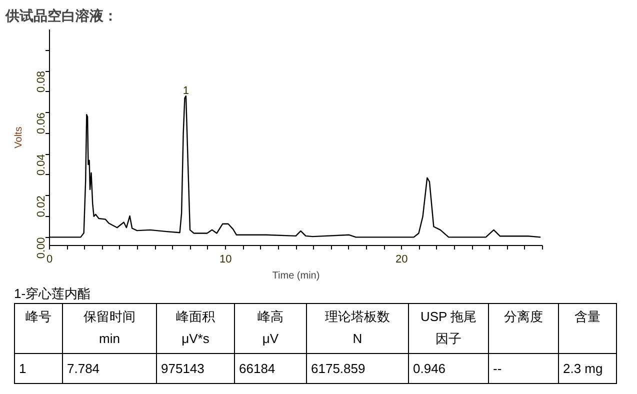 The width and height of the screenshot is (637, 394). I want to click on text: 1, so click(38, 369).